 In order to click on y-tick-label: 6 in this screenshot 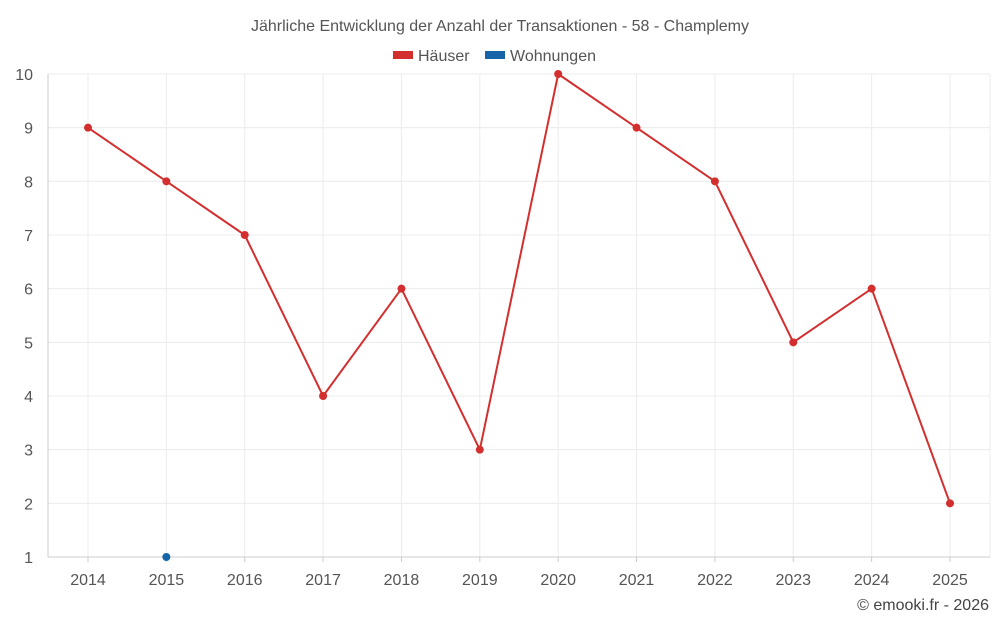, I will do `click(28, 290)`.